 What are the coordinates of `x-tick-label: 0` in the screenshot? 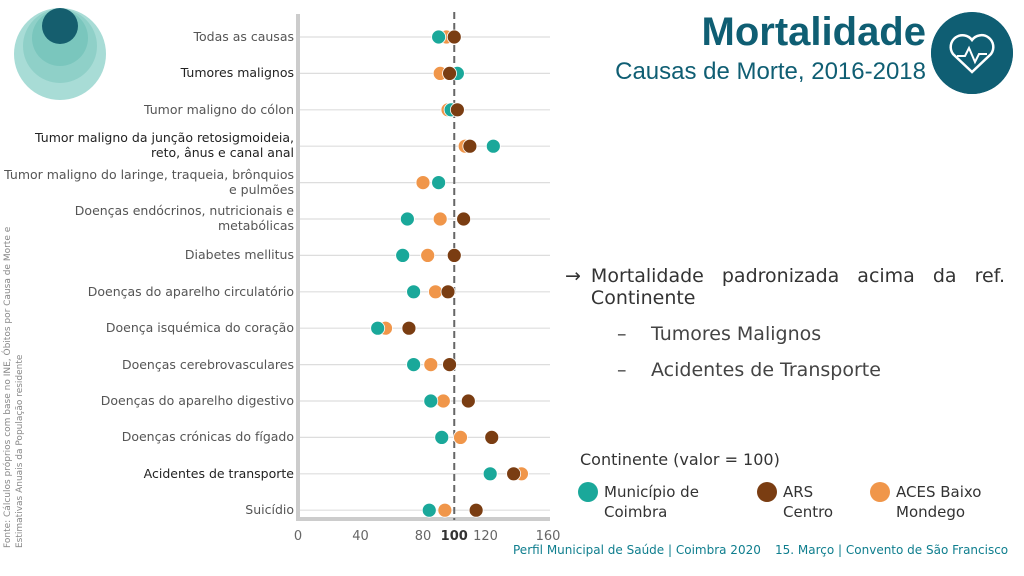 It's located at (298, 536).